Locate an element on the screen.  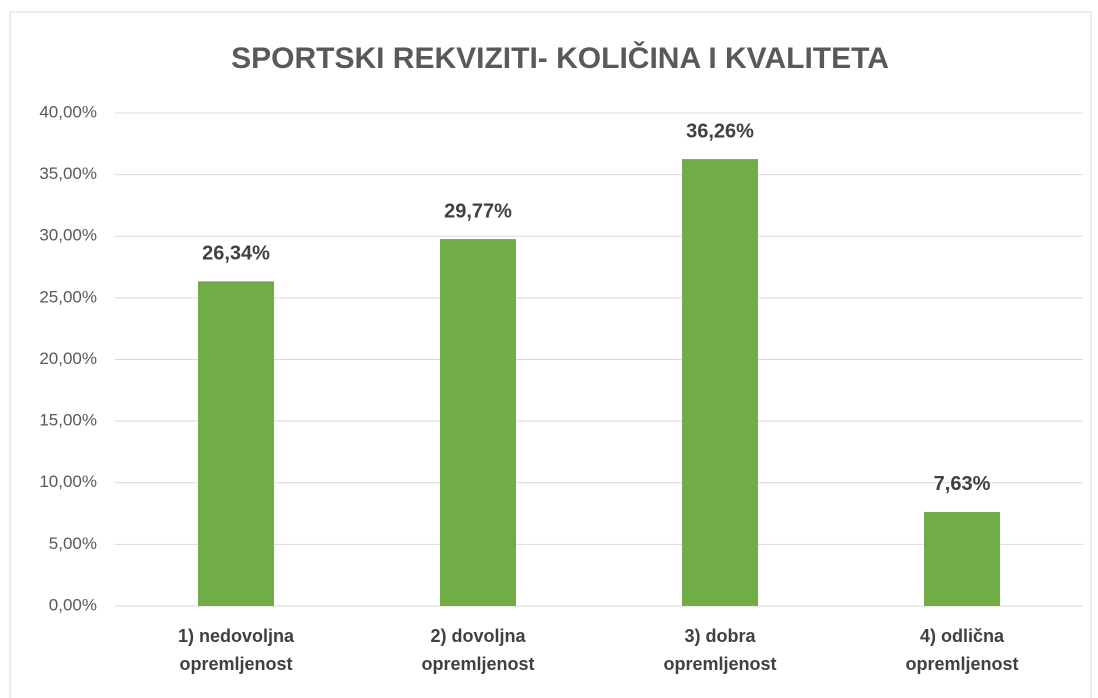
value-label: 26,34% is located at coordinates (236, 254).